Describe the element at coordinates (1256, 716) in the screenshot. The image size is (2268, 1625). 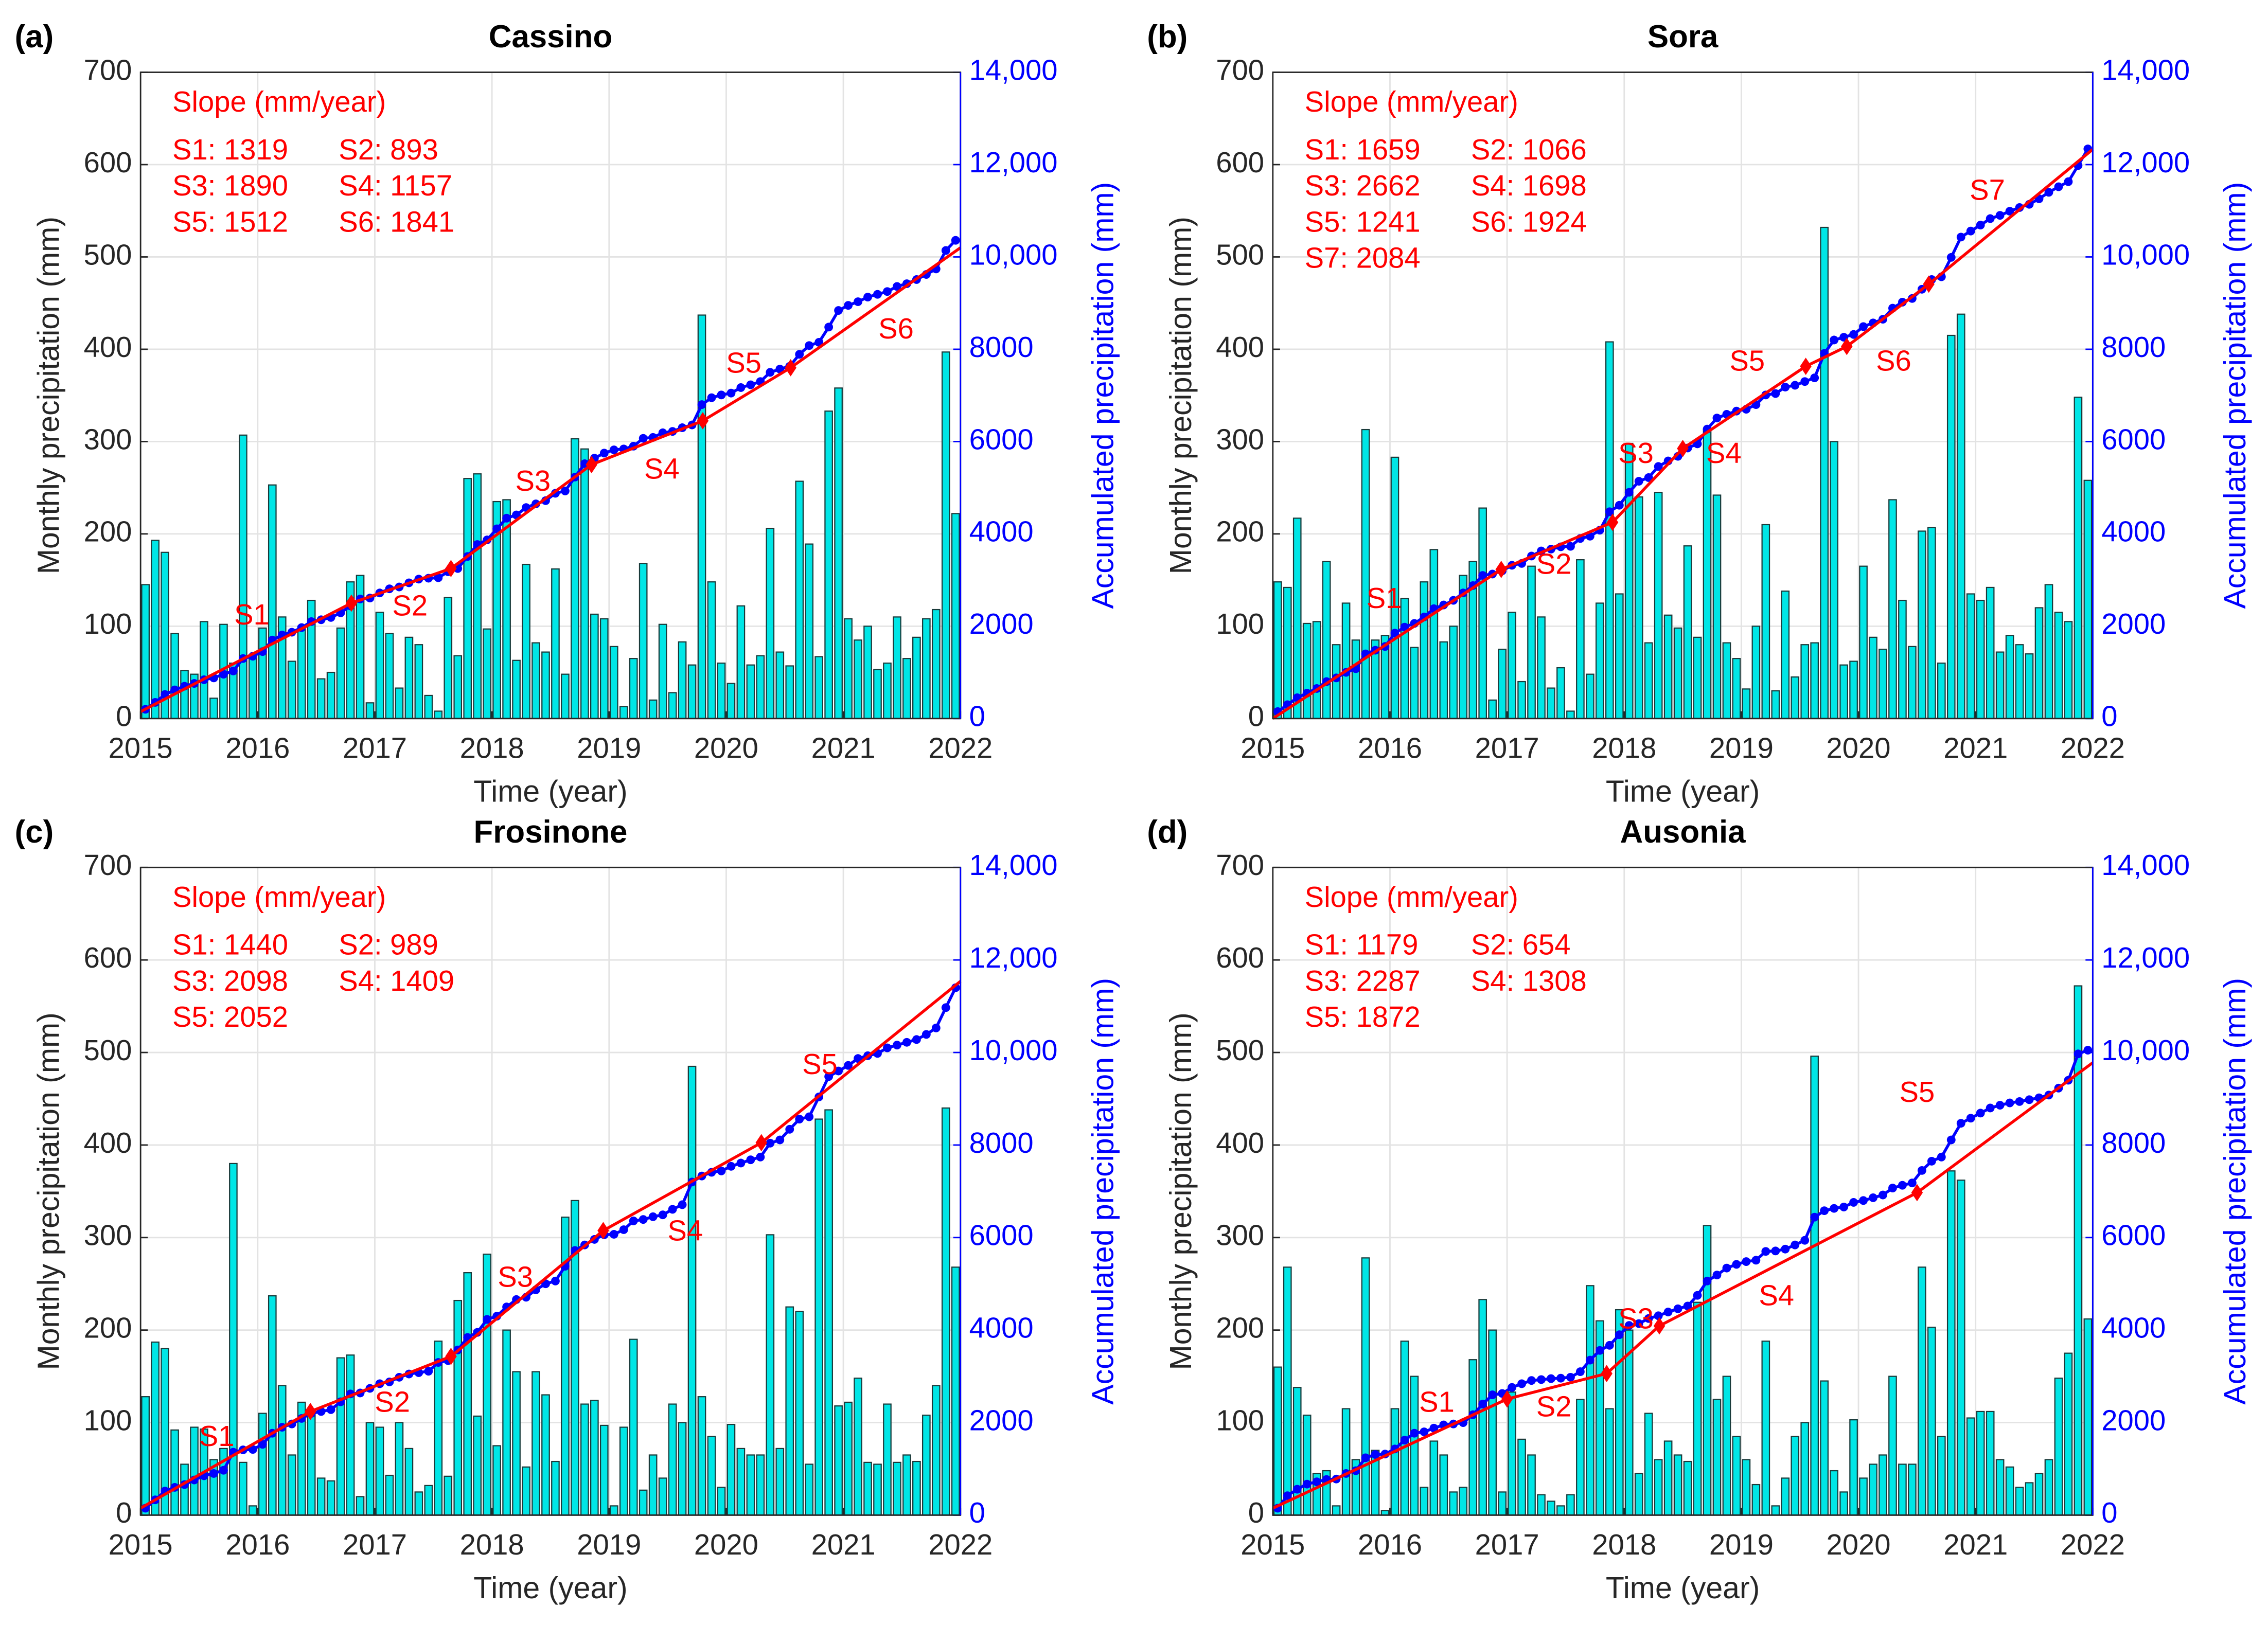
I see `y-tick-label: 0` at that location.